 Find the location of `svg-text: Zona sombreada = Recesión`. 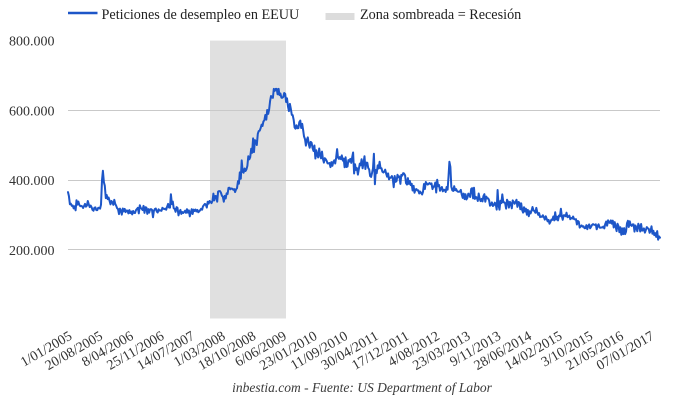

svg-text: Zona sombreada = Recesión is located at coordinates (440, 15).